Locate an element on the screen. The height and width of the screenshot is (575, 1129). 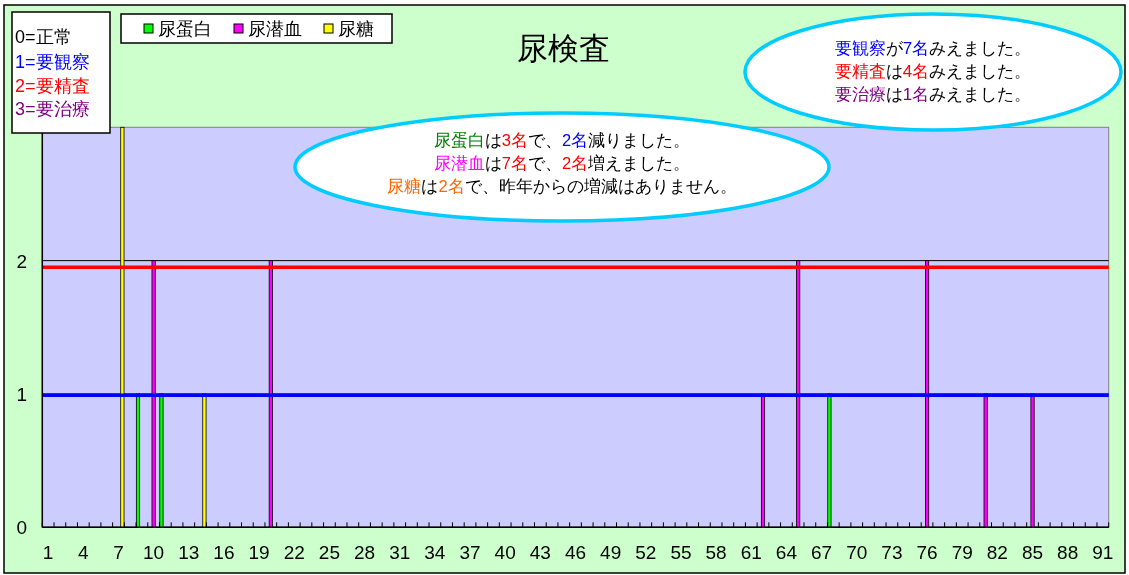
x-tick-label: 25 is located at coordinates (329, 552).